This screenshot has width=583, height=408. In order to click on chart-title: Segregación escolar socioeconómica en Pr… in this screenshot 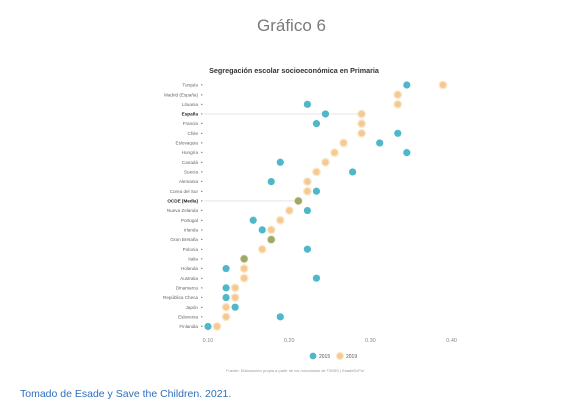, I will do `click(294, 70)`.